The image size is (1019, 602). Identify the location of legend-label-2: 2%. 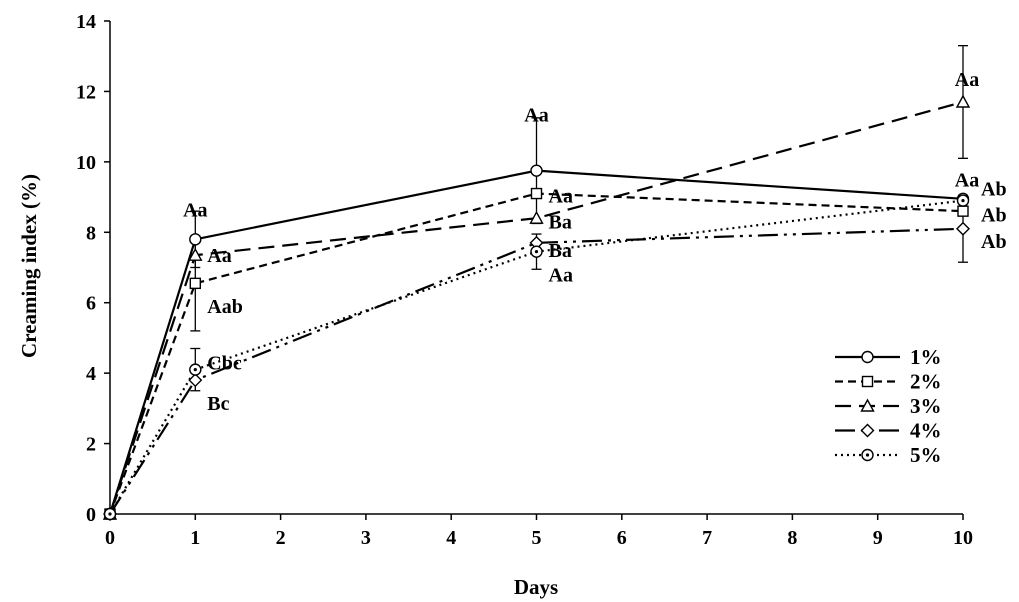
(926, 382).